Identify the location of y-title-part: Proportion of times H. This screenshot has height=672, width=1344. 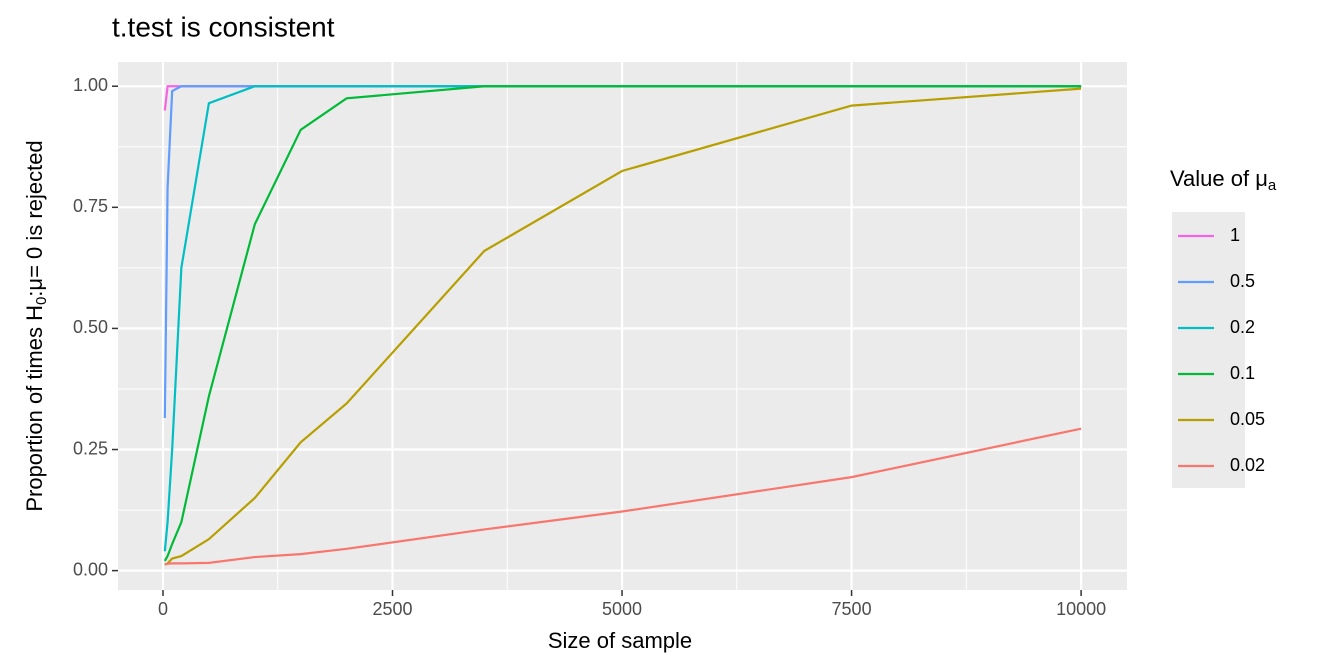
(34, 408).